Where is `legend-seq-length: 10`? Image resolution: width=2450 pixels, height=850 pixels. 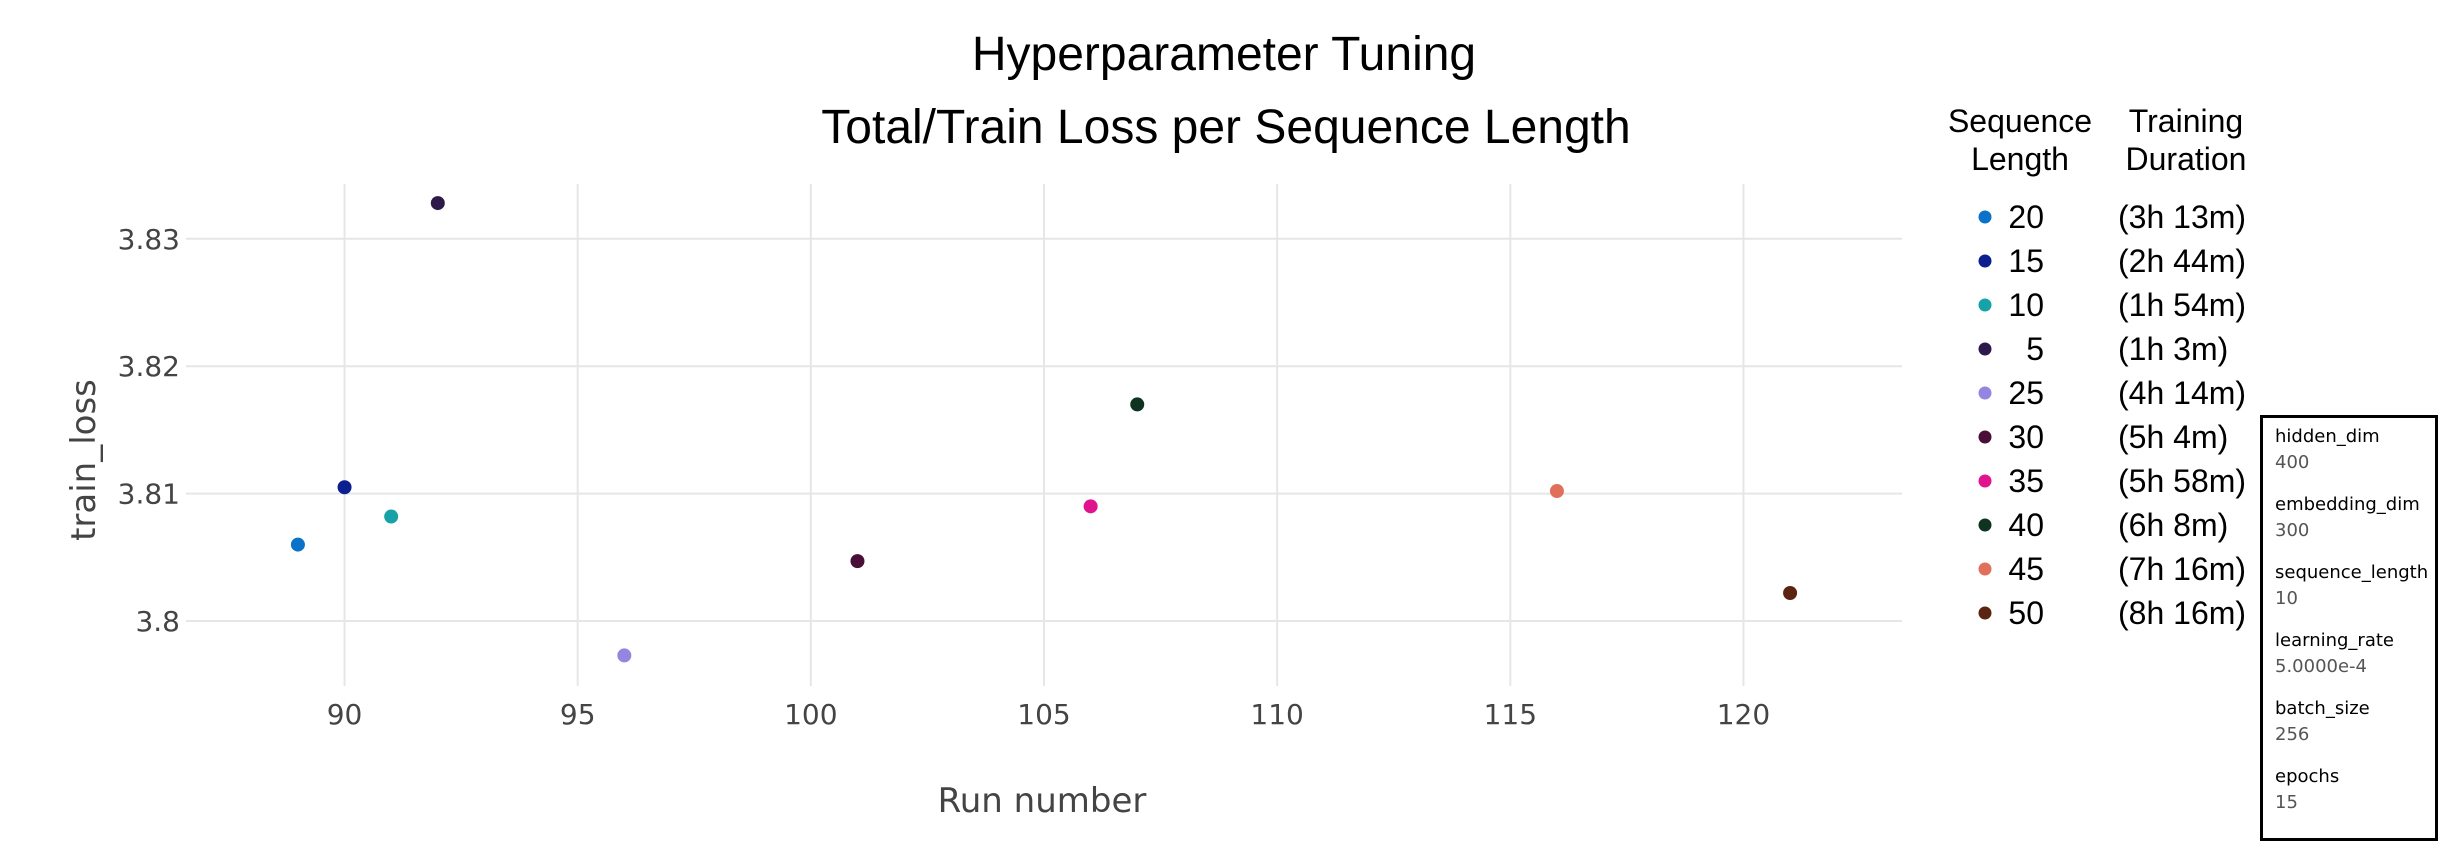 legend-seq-length: 10 is located at coordinates (2026, 305).